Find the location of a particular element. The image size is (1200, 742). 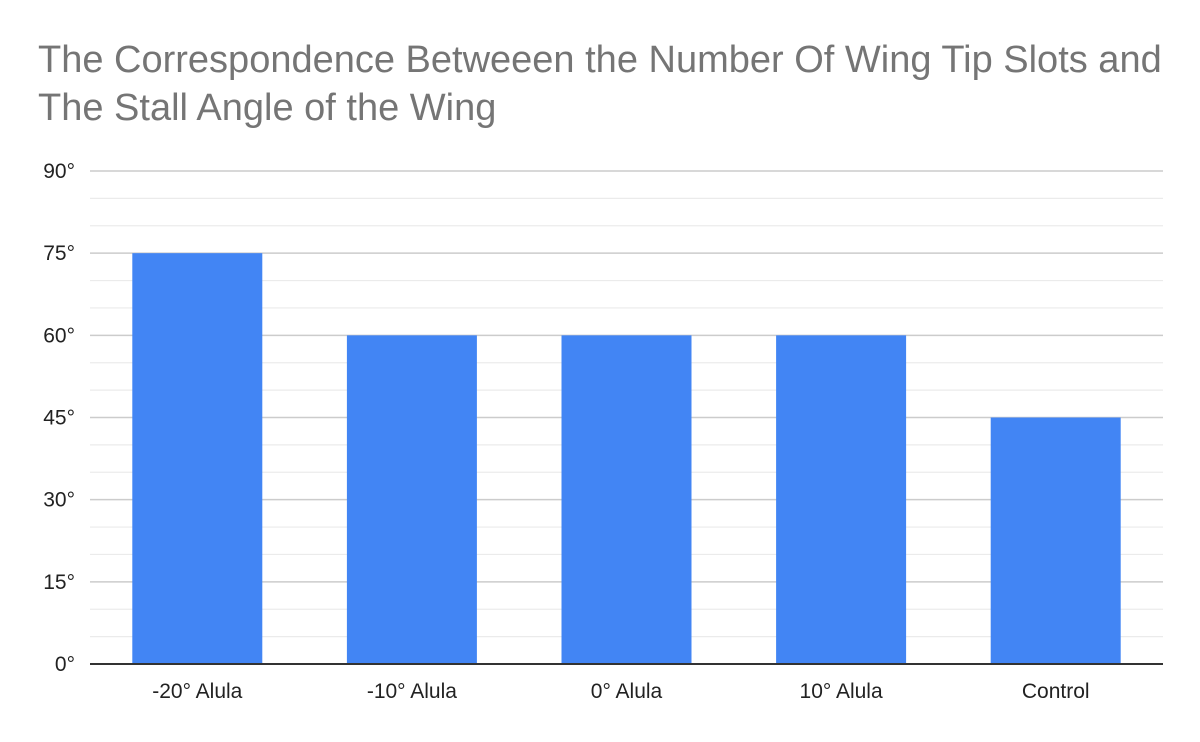

y-axis-tick-labels: 0° 15° 30° 45° 60° 75° 90° is located at coordinates (59, 418).